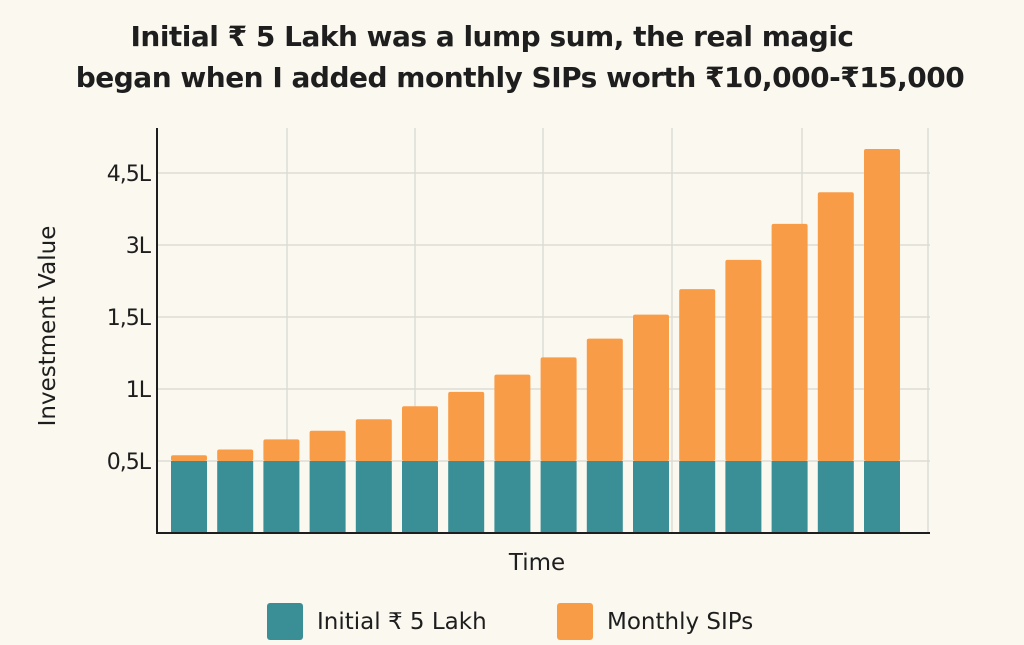 Image resolution: width=1024 pixels, height=645 pixels. I want to click on legend-item-sip: Monthly SIPs, so click(655, 621).